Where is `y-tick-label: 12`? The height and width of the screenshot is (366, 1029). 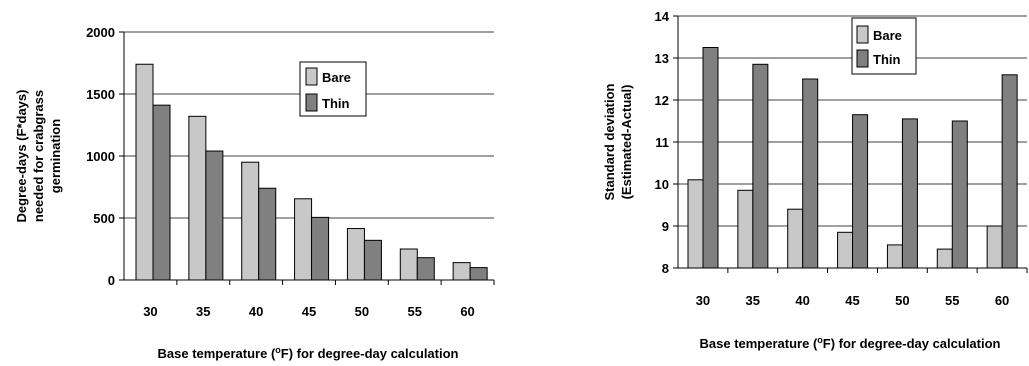
y-tick-label: 12 is located at coordinates (662, 100).